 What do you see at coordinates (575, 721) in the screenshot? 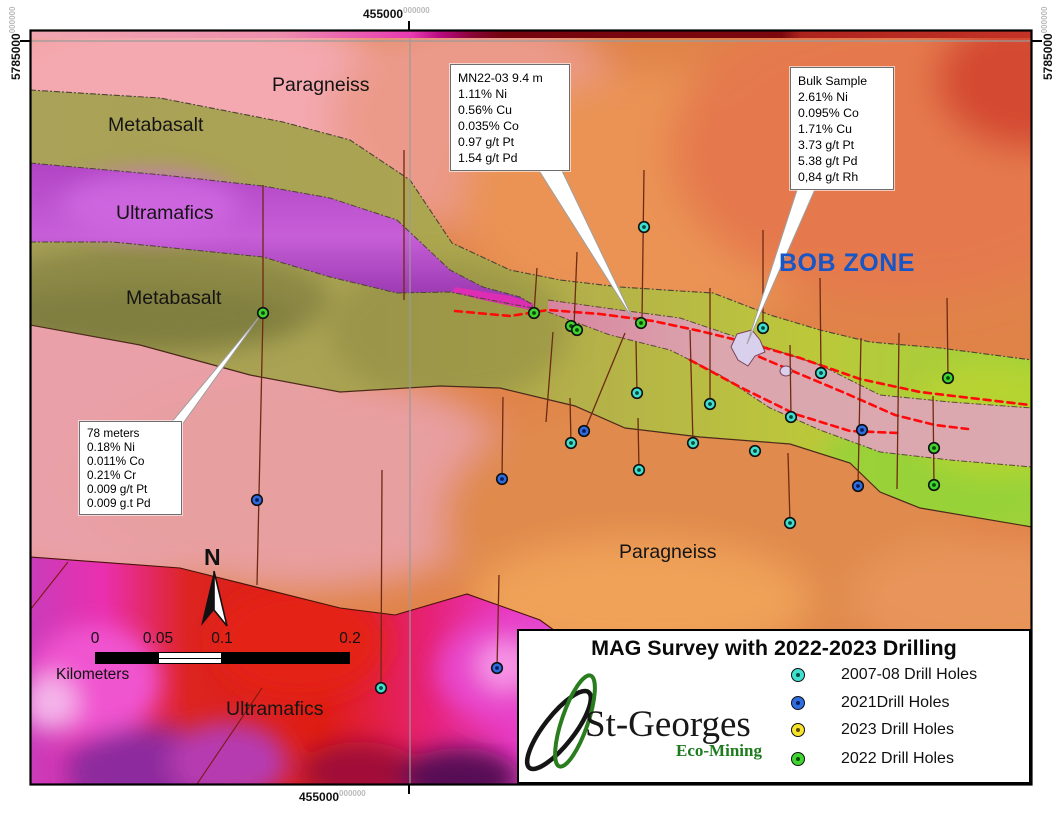
I see `logo-green-ellipse` at bounding box center [575, 721].